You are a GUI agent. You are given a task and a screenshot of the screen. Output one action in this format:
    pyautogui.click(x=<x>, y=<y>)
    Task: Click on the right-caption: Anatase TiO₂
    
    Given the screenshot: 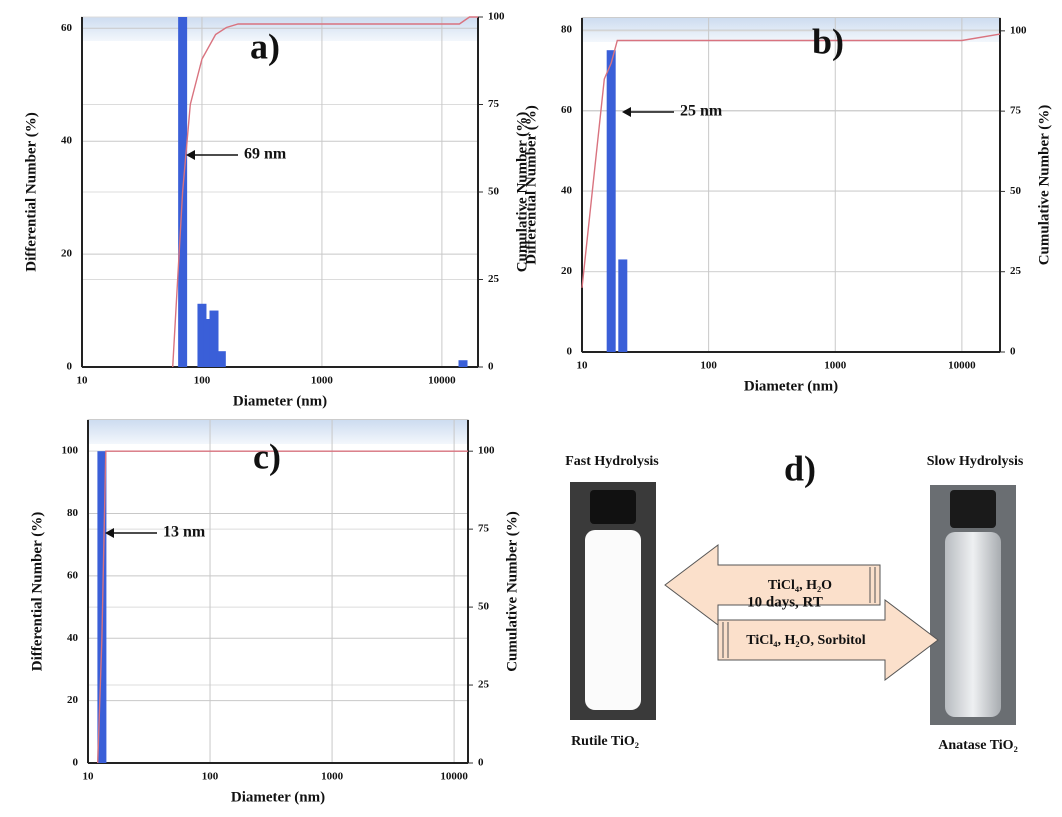 What is the action you would take?
    pyautogui.click(x=978, y=745)
    